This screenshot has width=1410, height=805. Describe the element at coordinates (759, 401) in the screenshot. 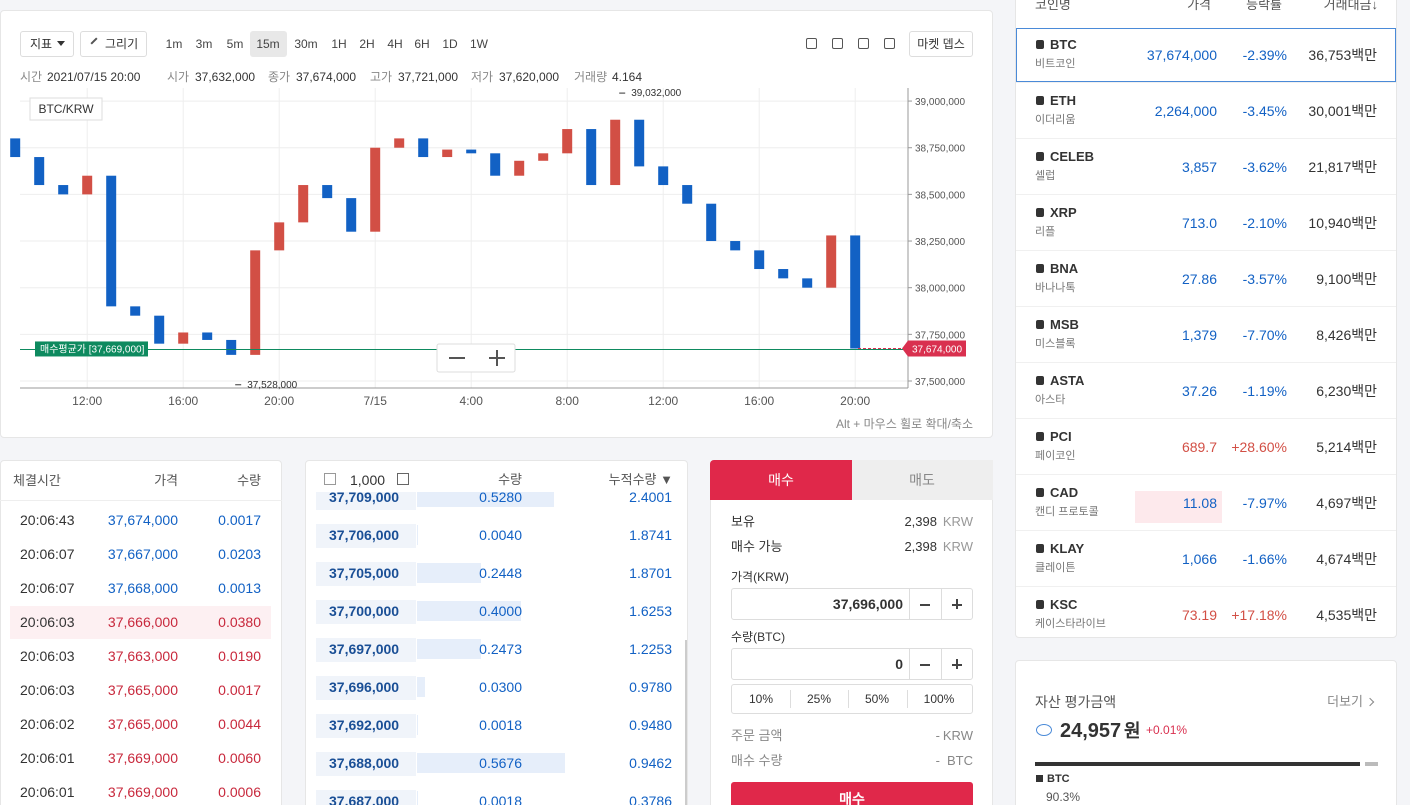

I see `x-tick-label: 16:00` at that location.